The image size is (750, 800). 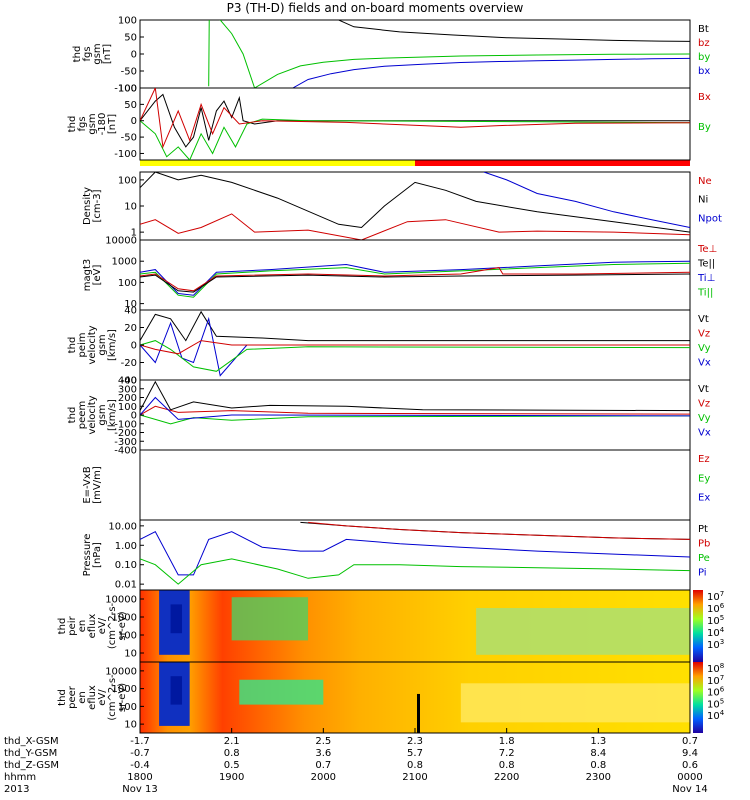 What do you see at coordinates (705, 293) in the screenshot?
I see `legend-entry: Ti||` at bounding box center [705, 293].